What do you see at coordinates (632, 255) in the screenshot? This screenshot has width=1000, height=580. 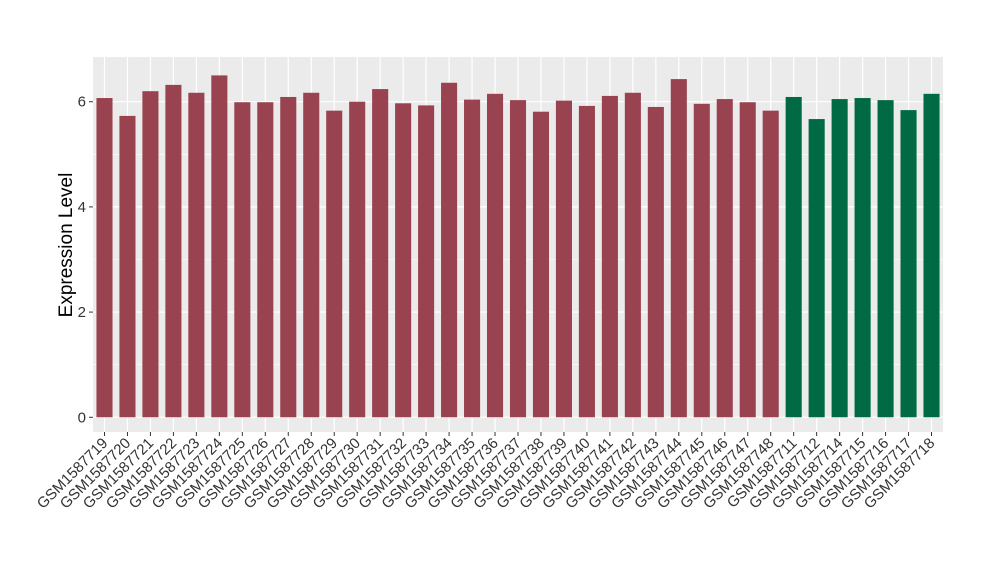 I see `bar-GSM1587742` at bounding box center [632, 255].